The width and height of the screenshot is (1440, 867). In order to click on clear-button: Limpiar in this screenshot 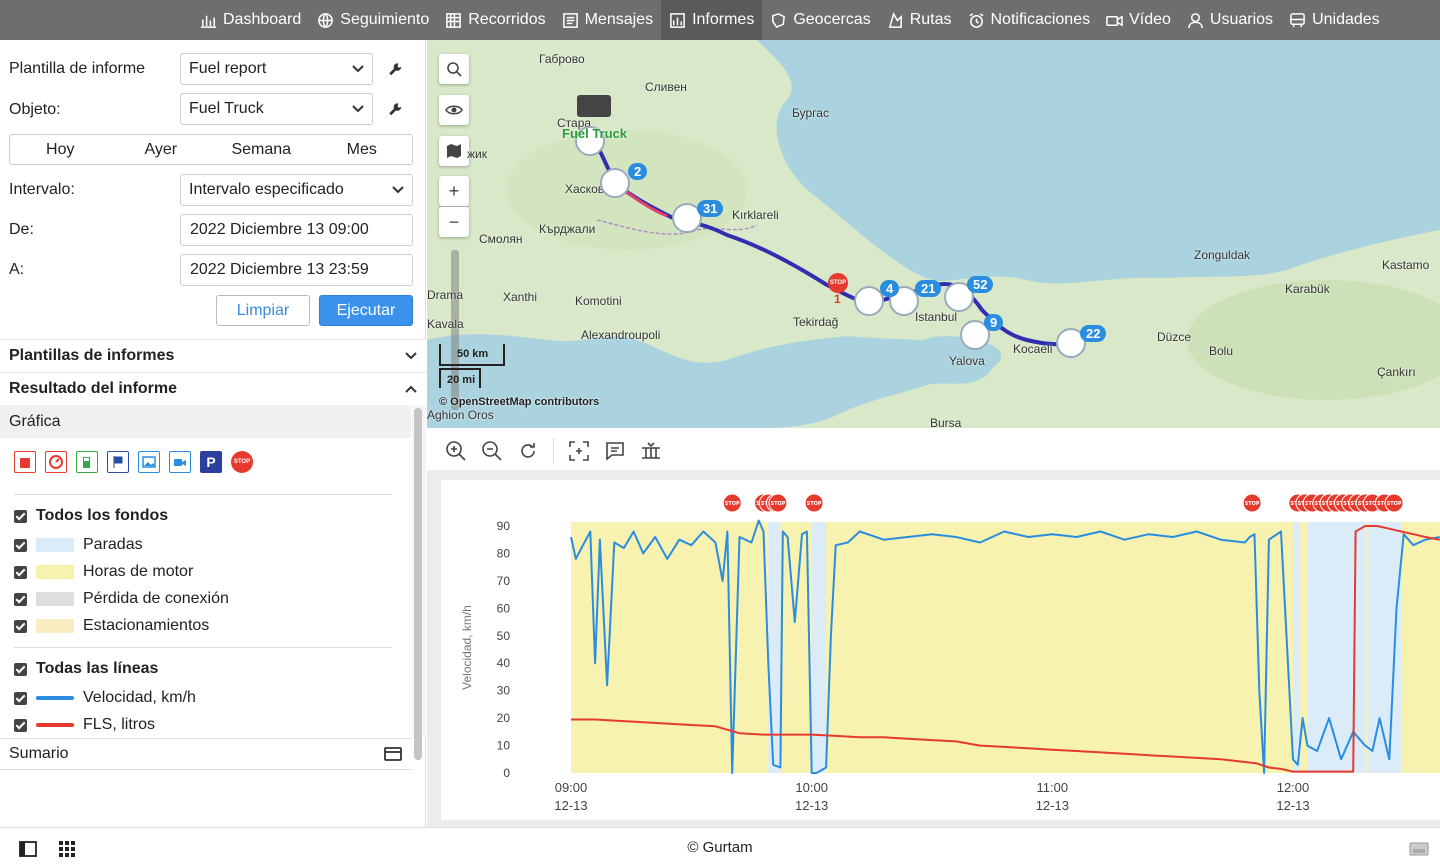, I will do `click(263, 310)`.